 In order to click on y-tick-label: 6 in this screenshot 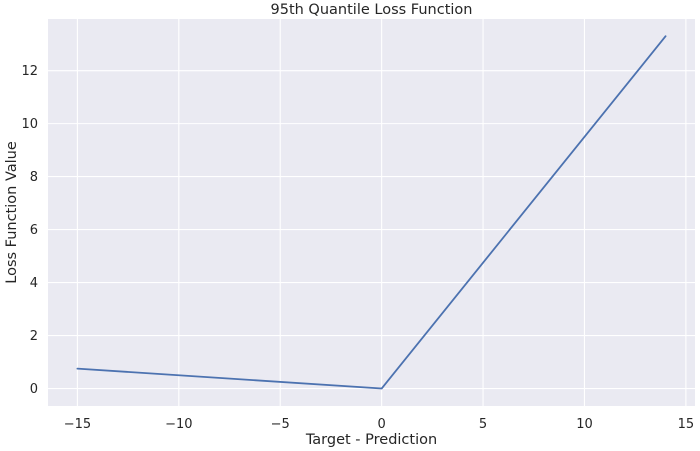, I will do `click(34, 230)`.